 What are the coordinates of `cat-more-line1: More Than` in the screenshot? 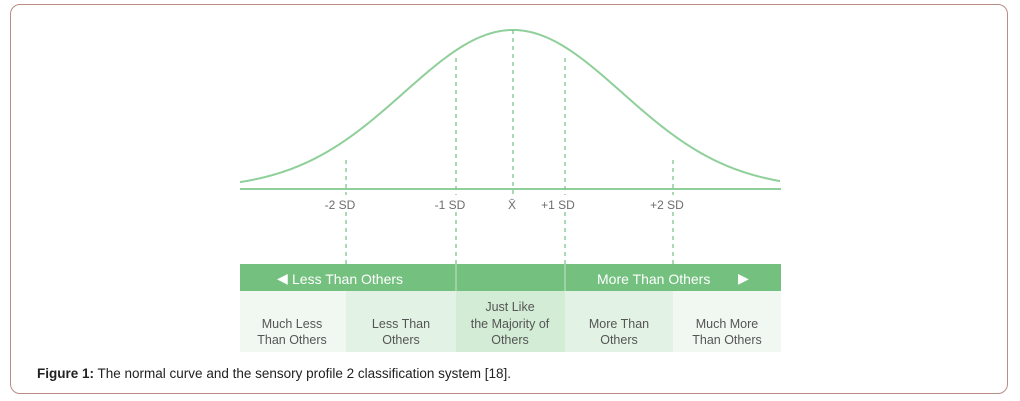 It's located at (619, 324).